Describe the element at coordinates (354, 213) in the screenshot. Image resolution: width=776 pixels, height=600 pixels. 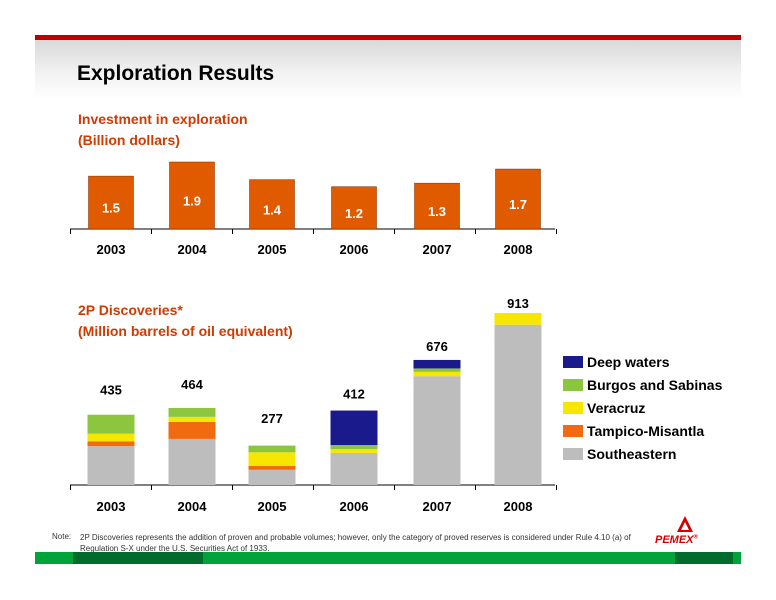
I see `investment-bar-label: 1.2` at that location.